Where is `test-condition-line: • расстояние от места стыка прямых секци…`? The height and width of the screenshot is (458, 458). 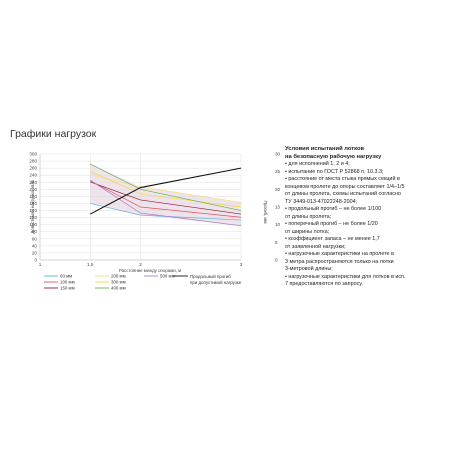
test-condition-line: • расстояние от места стыка прямых секци… is located at coordinates (342, 179).